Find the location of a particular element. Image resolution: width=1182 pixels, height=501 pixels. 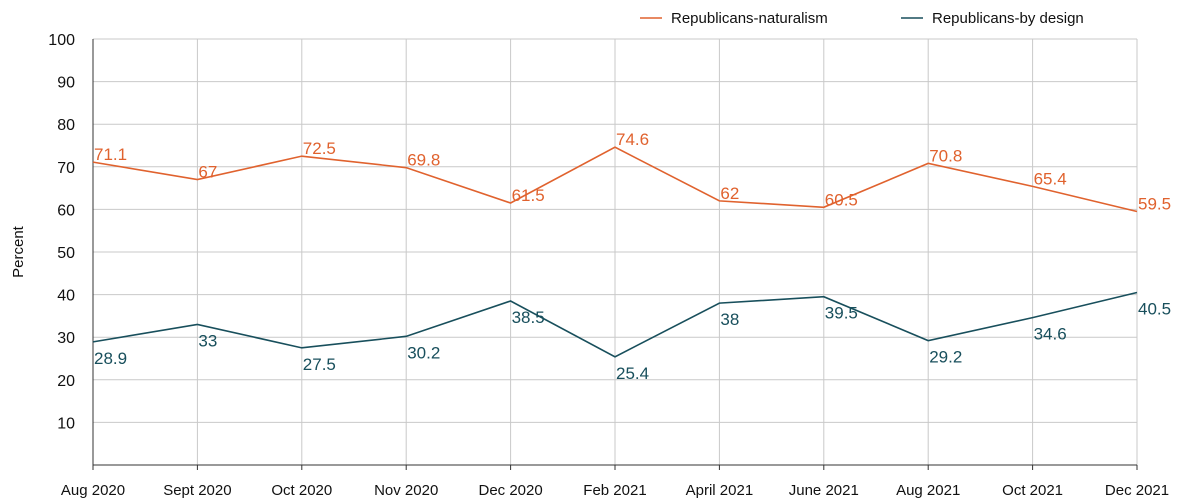

y-tick-label: 50 is located at coordinates (66, 253).